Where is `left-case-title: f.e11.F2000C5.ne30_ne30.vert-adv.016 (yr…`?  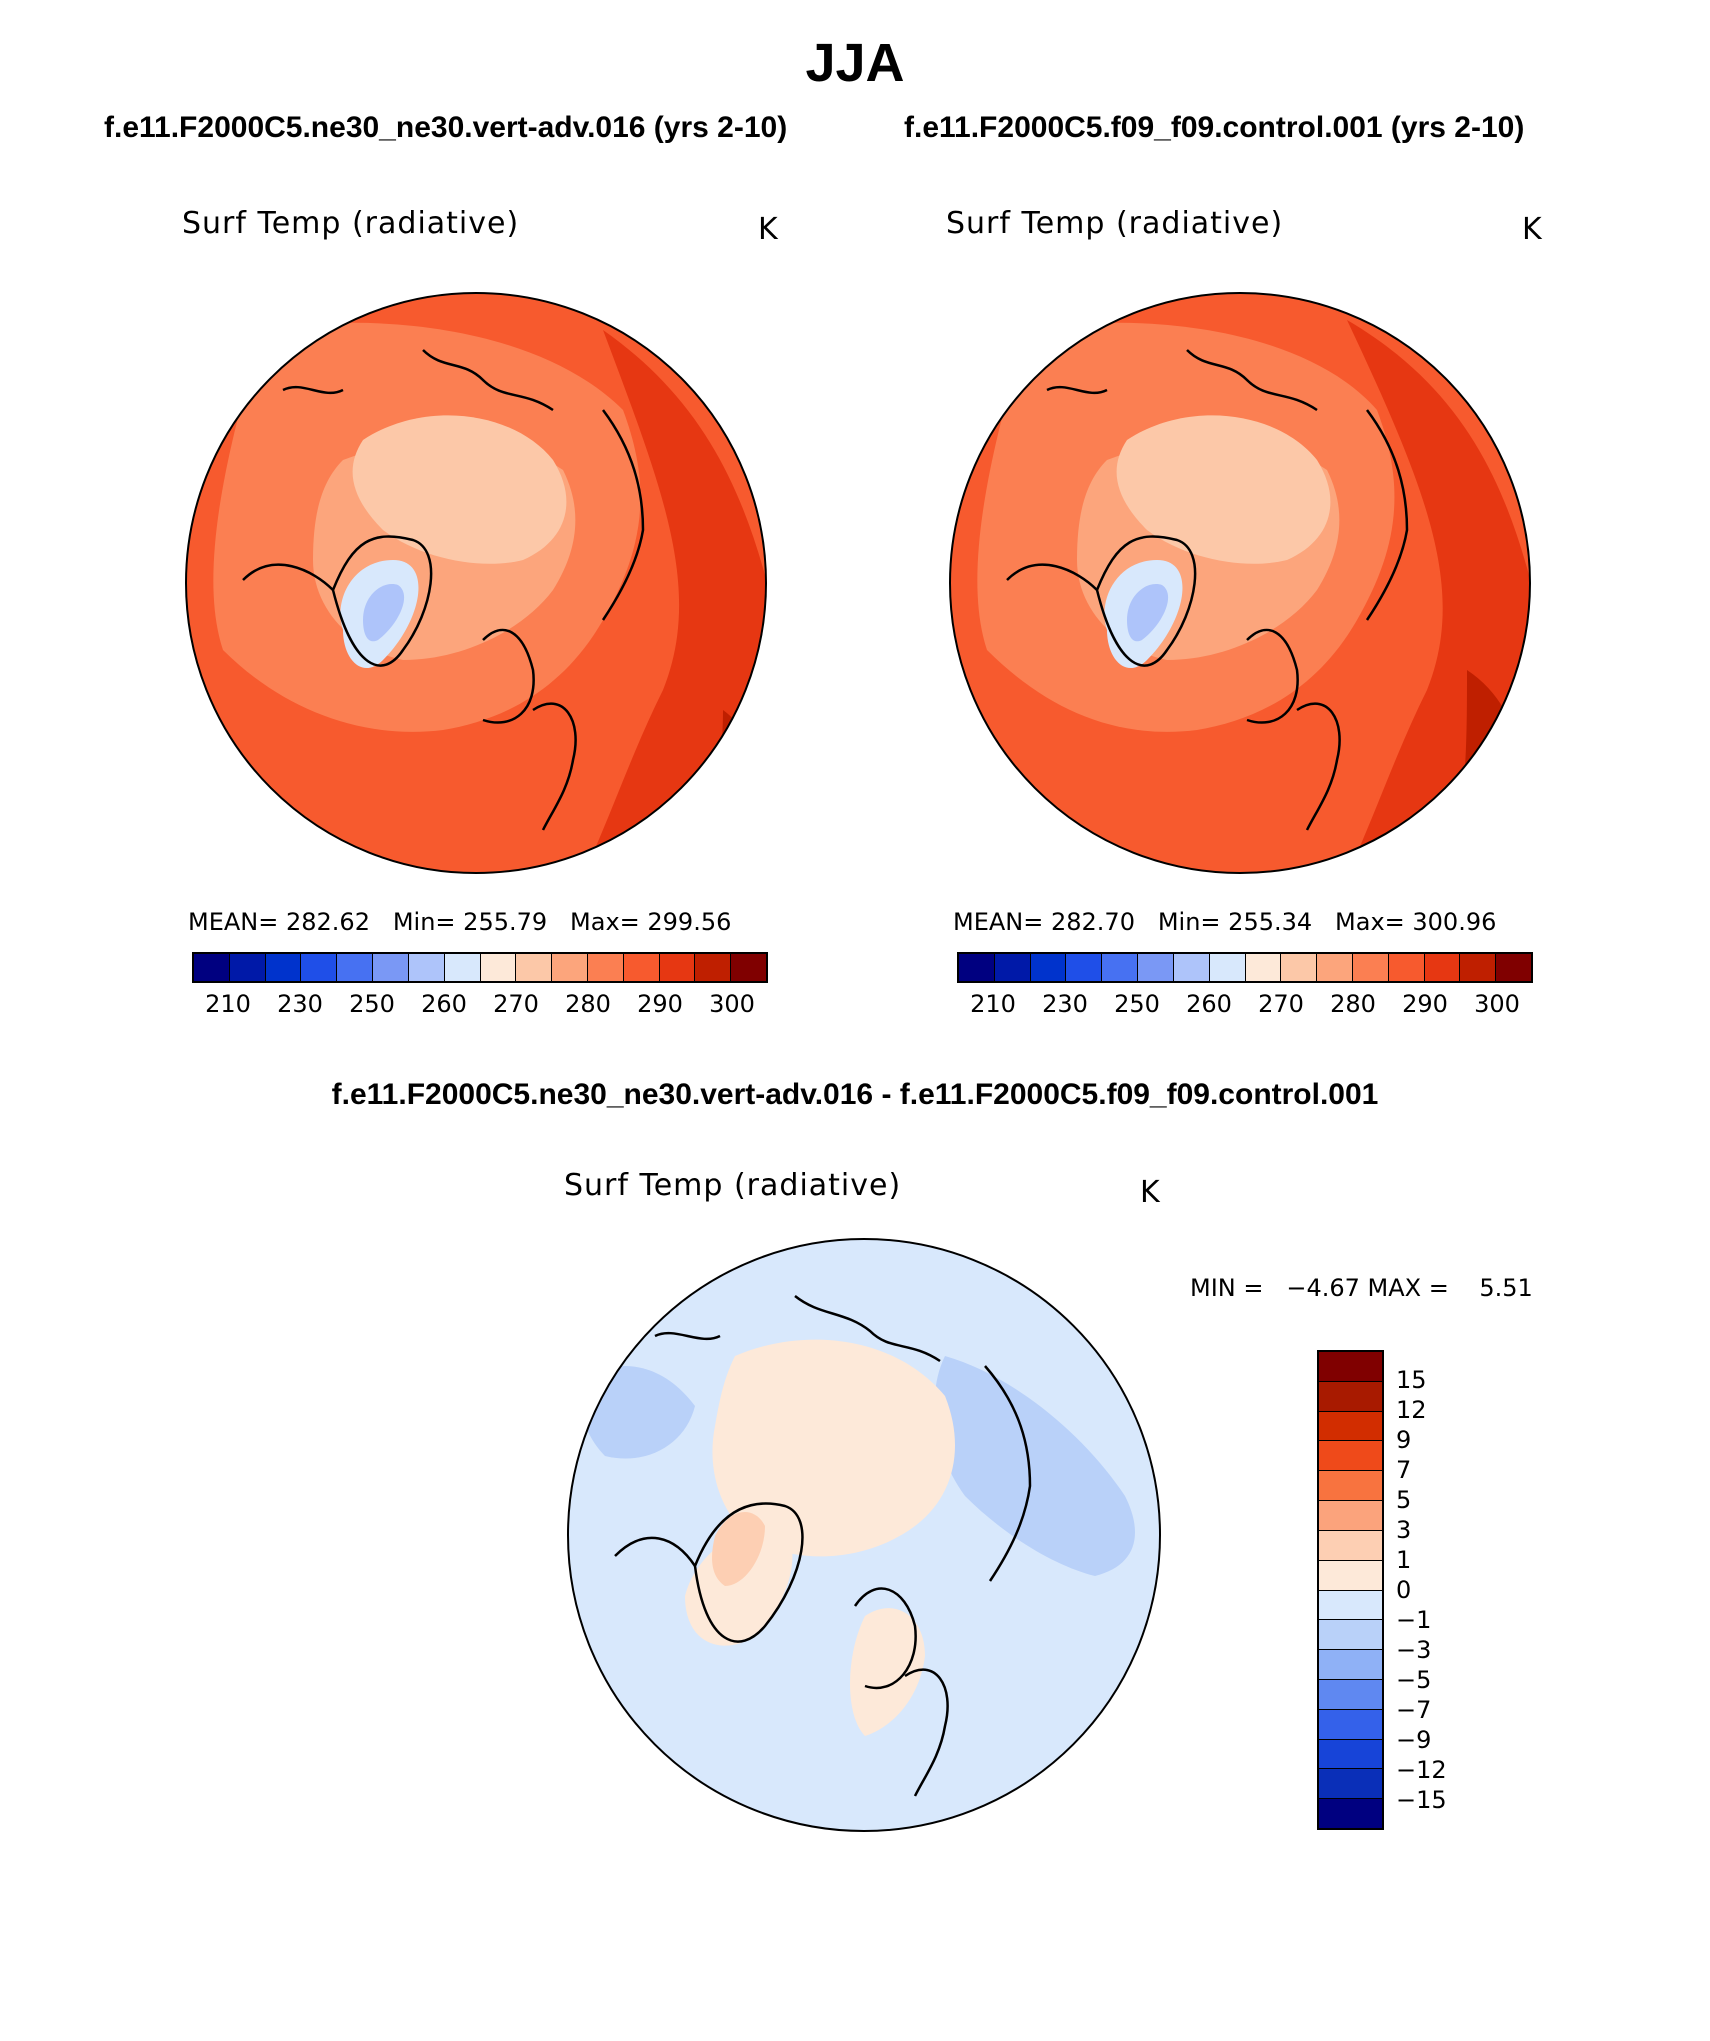 left-case-title: f.e11.F2000C5.ne30_ne30.vert-adv.016 (yr… is located at coordinates (446, 127).